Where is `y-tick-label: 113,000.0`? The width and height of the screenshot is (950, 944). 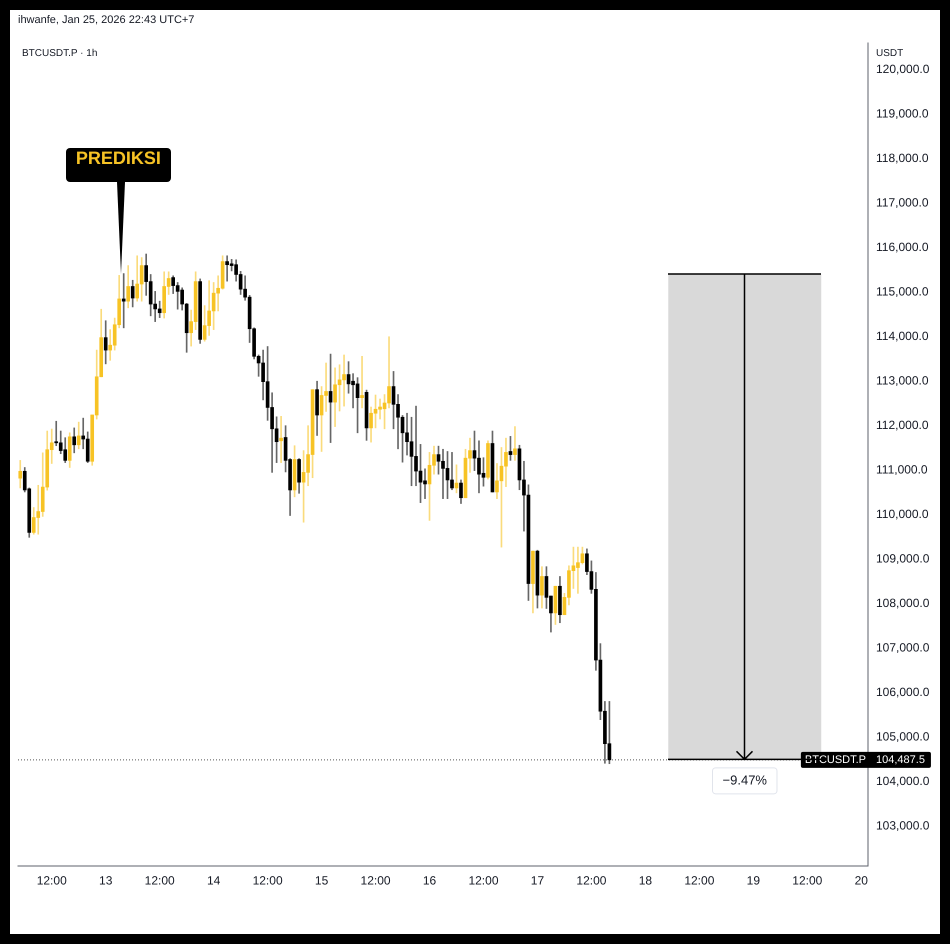
y-tick-label: 113,000.0 is located at coordinates (902, 381).